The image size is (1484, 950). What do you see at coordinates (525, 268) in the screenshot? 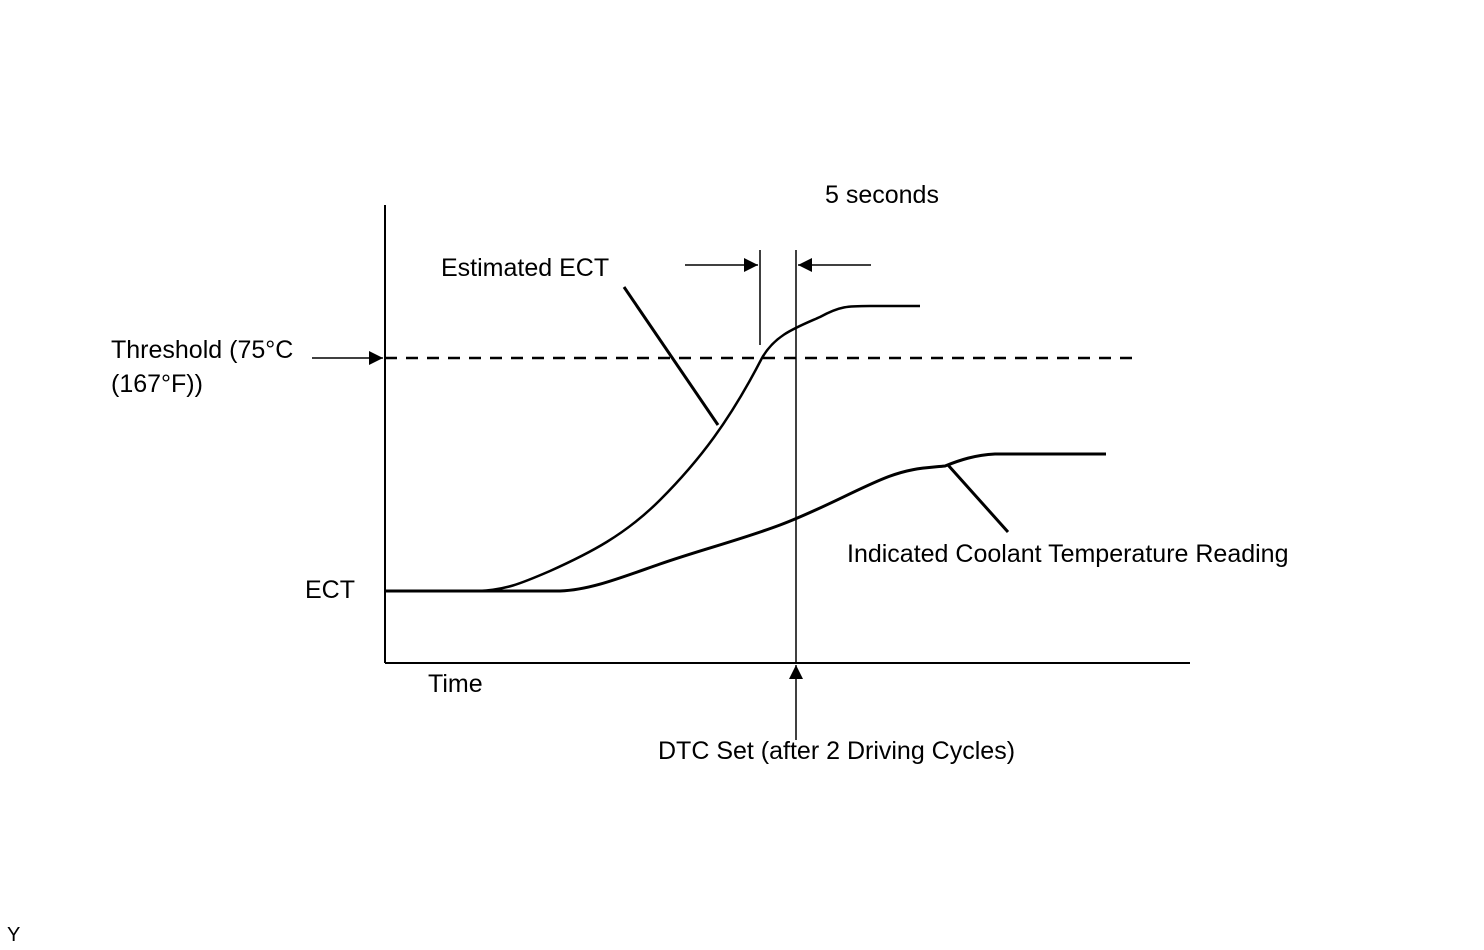
I see `estimated-ect-label: Estimated ECT` at bounding box center [525, 268].